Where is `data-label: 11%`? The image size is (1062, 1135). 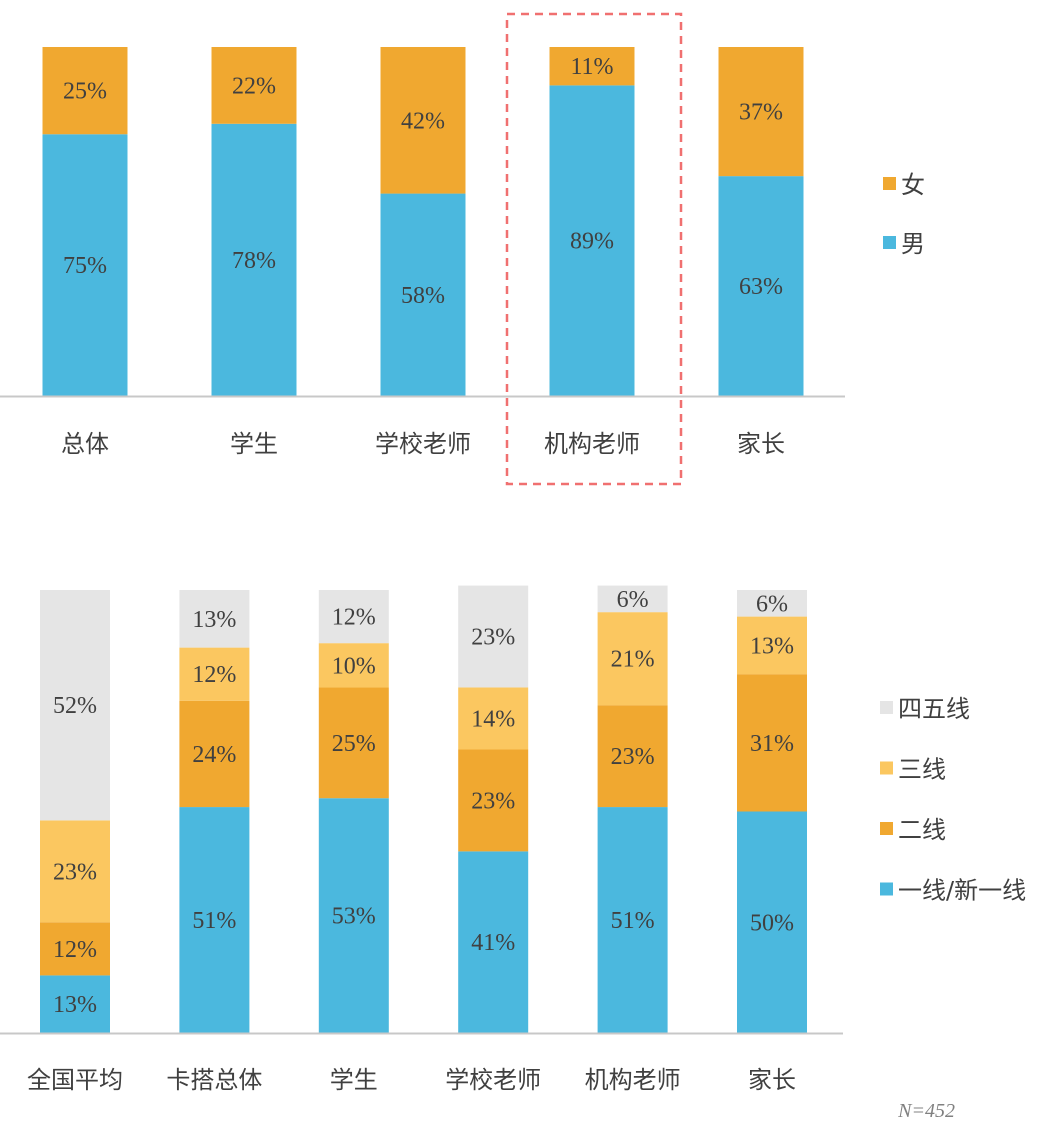 data-label: 11% is located at coordinates (591, 67).